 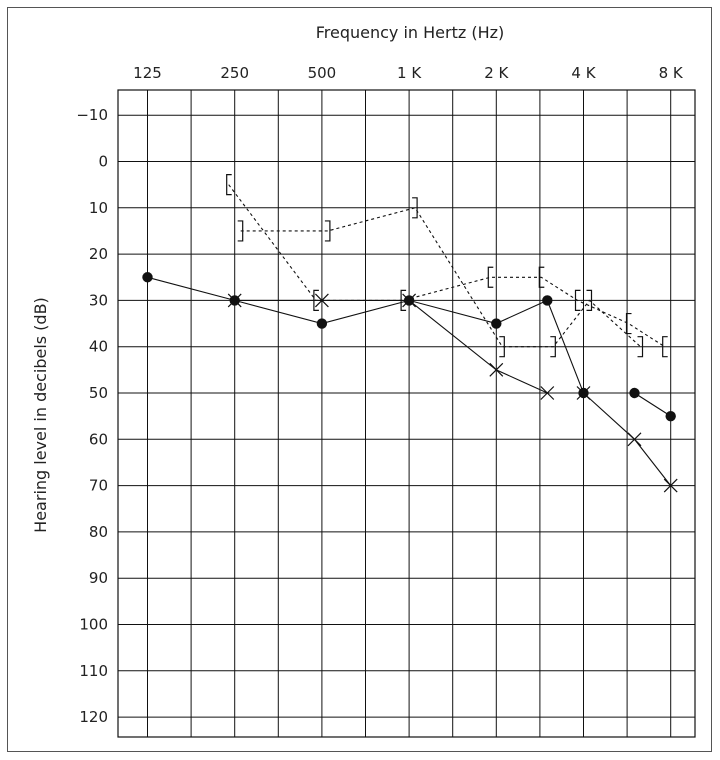 What do you see at coordinates (496, 73) in the screenshot?
I see `x-tick-label: 2 K` at bounding box center [496, 73].